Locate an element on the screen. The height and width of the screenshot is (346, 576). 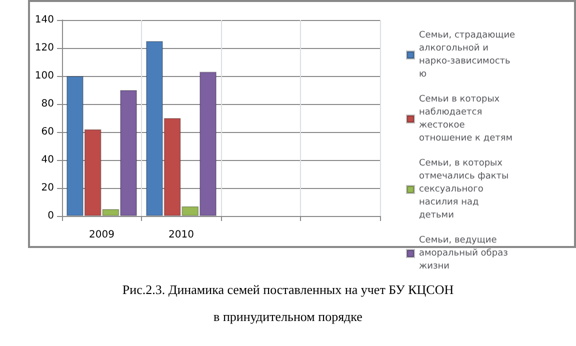
y-tick-label: 140 is located at coordinates (44, 20).